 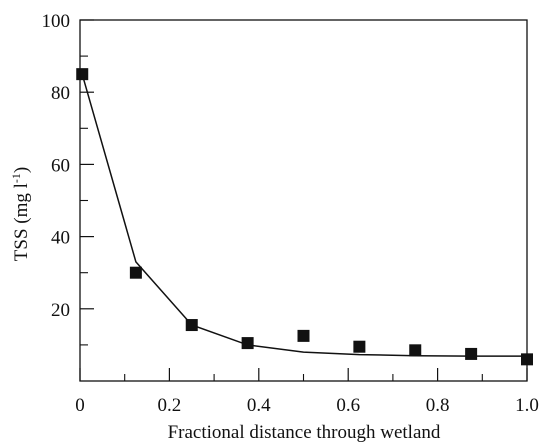 I want to click on y-axis-title-base: TSS (mg l, so click(x=21, y=222).